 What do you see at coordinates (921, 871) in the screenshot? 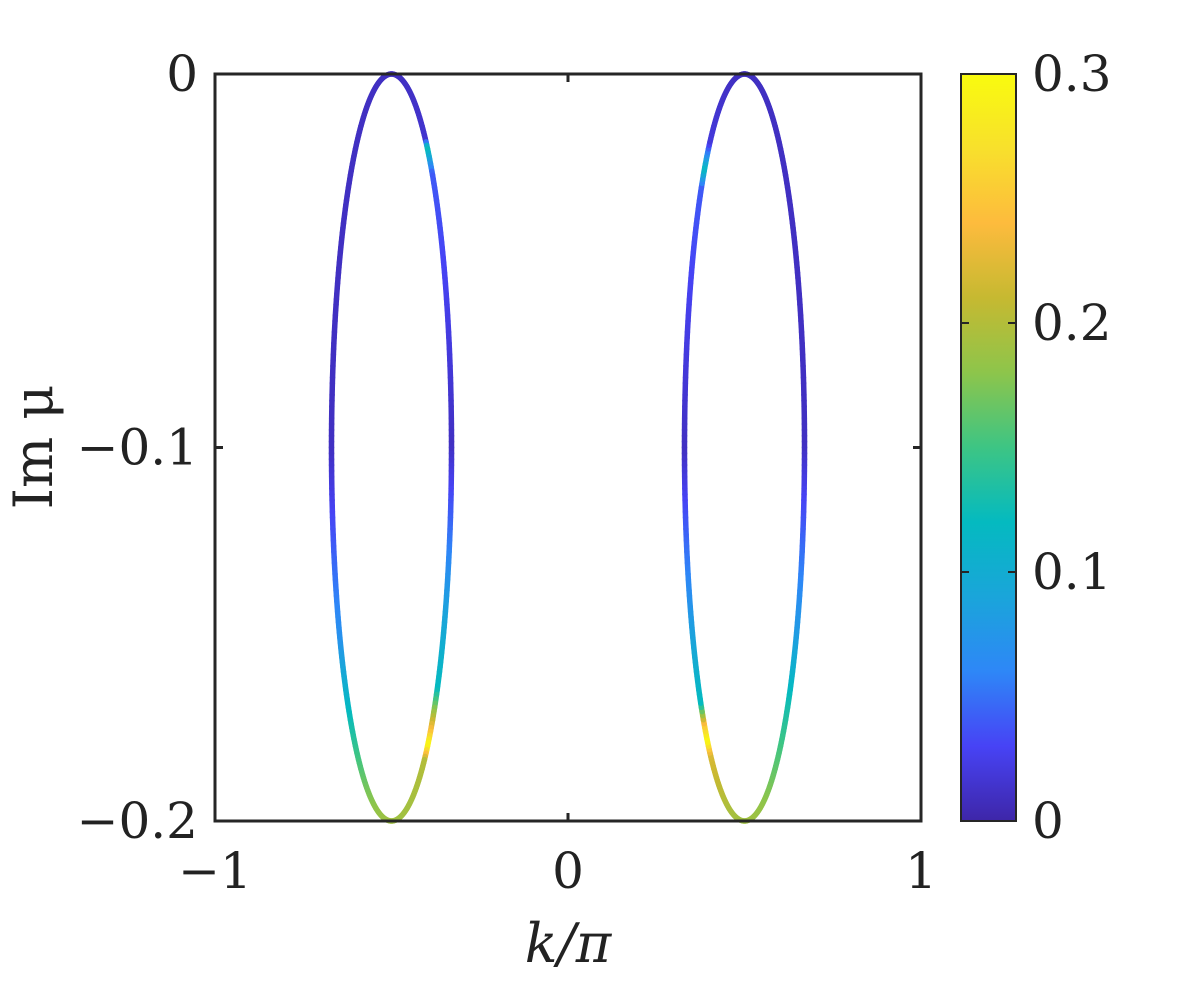
I see `x-tick-label: 1` at bounding box center [921, 871].